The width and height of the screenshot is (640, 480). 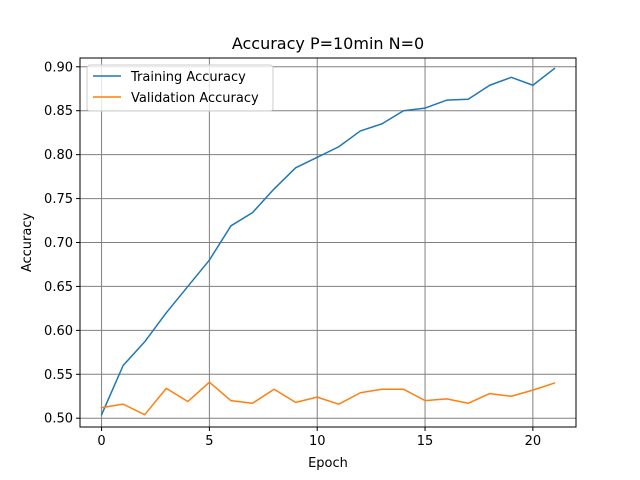 I want to click on legend-box, so click(x=180, y=88).